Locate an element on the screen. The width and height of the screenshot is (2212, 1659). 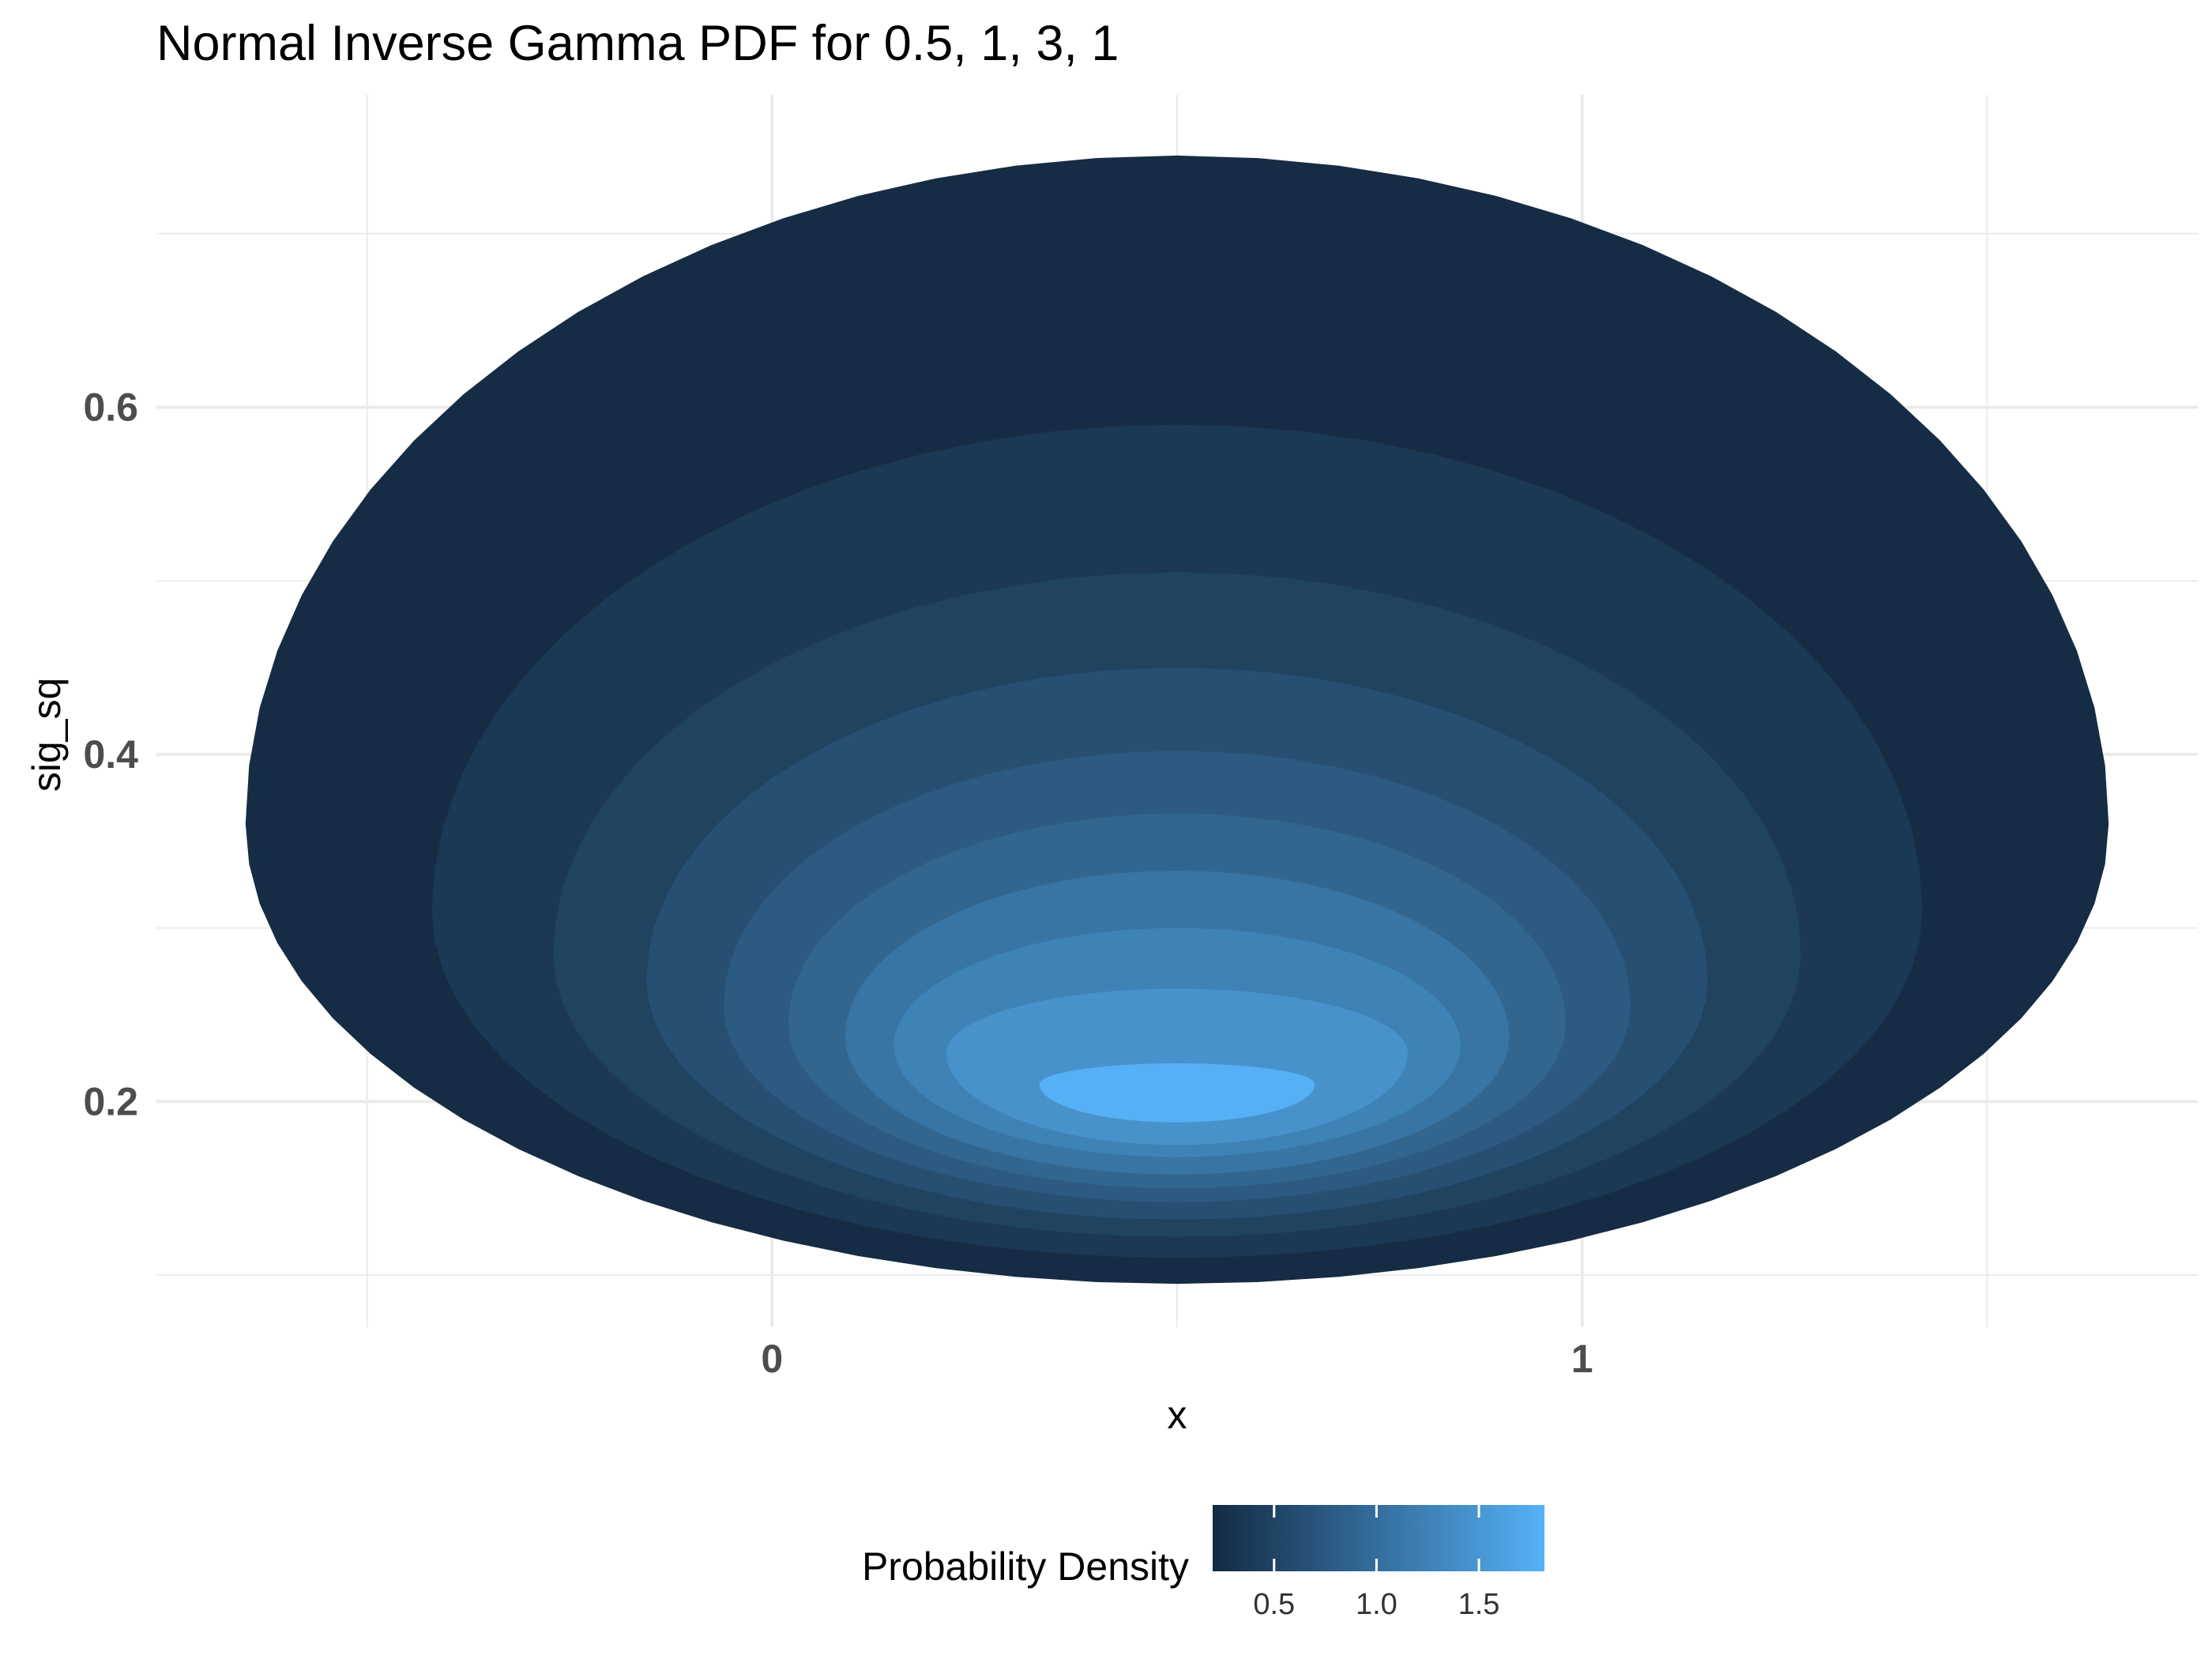
x-tick-label: 0 is located at coordinates (772, 1359).